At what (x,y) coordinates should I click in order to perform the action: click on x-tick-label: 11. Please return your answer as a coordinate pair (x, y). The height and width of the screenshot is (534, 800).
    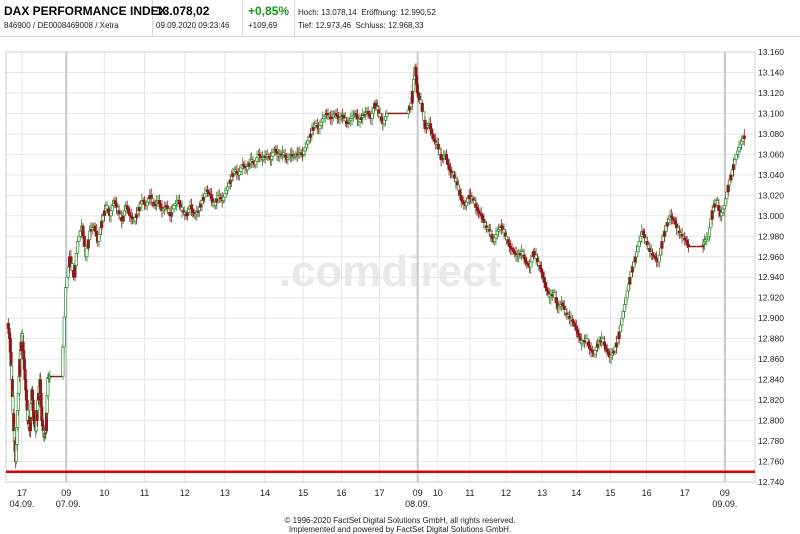
    Looking at the image, I should click on (469, 493).